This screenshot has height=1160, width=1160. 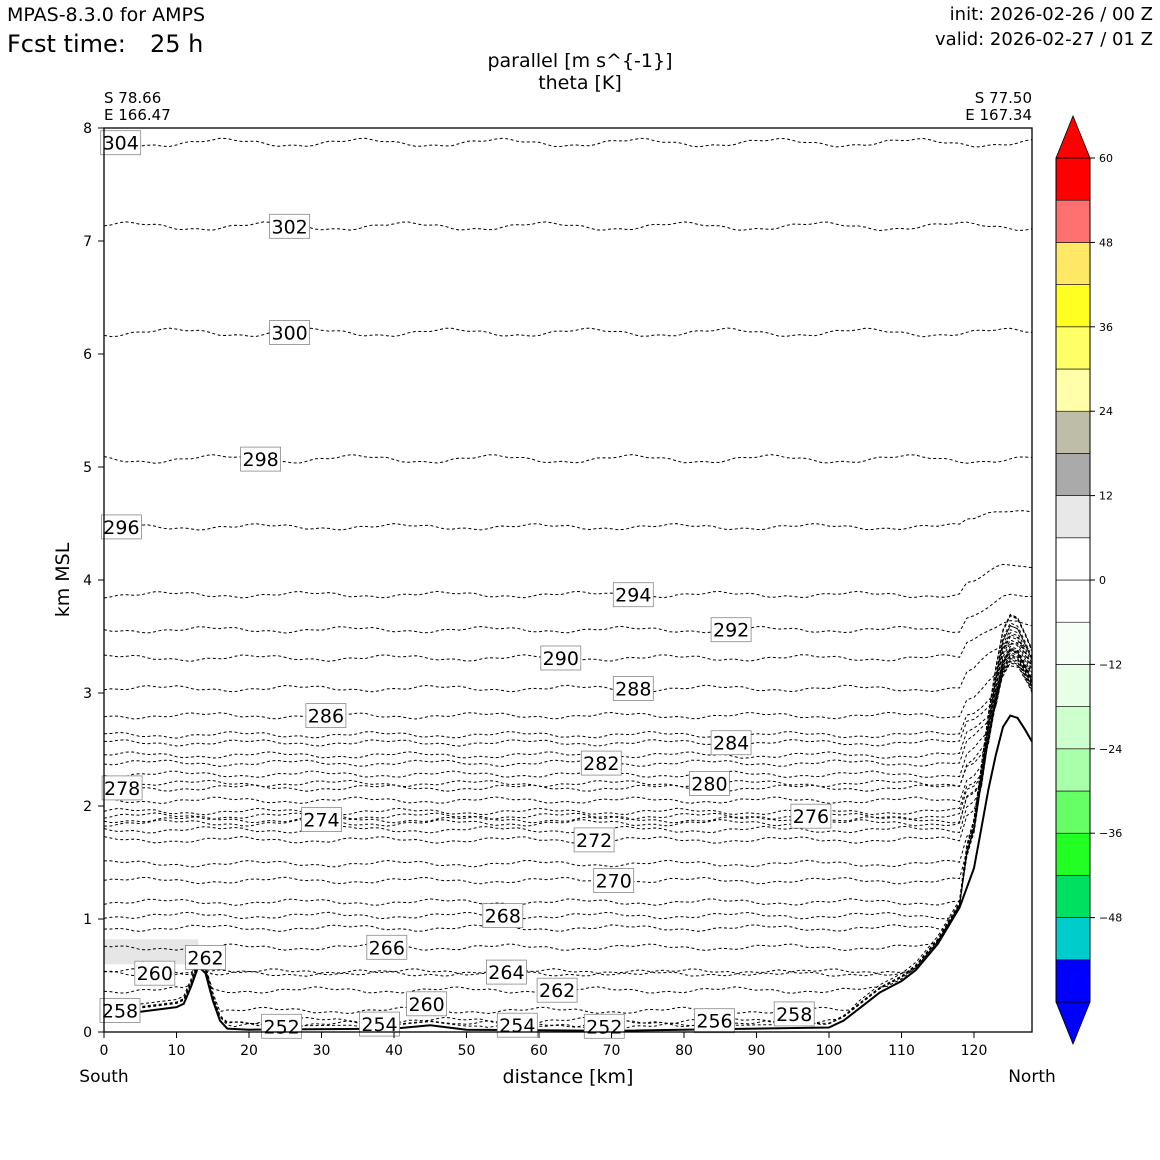 I want to click on colorbar-tick-label: 48, so click(x=1106, y=242).